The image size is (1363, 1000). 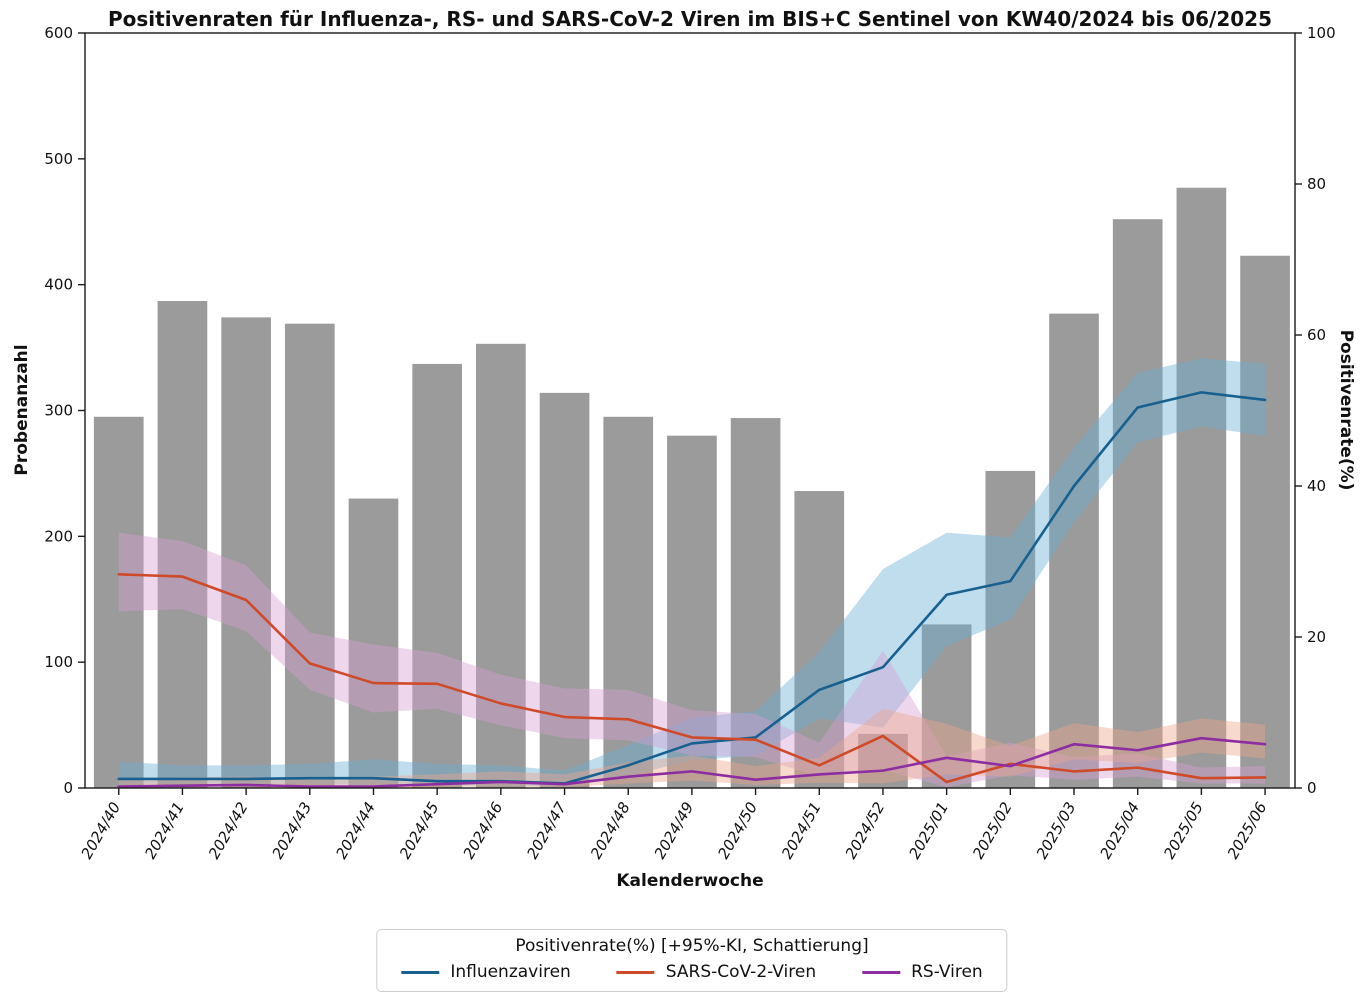 What do you see at coordinates (992, 830) in the screenshot?
I see `x-tick-label: 2025/02` at bounding box center [992, 830].